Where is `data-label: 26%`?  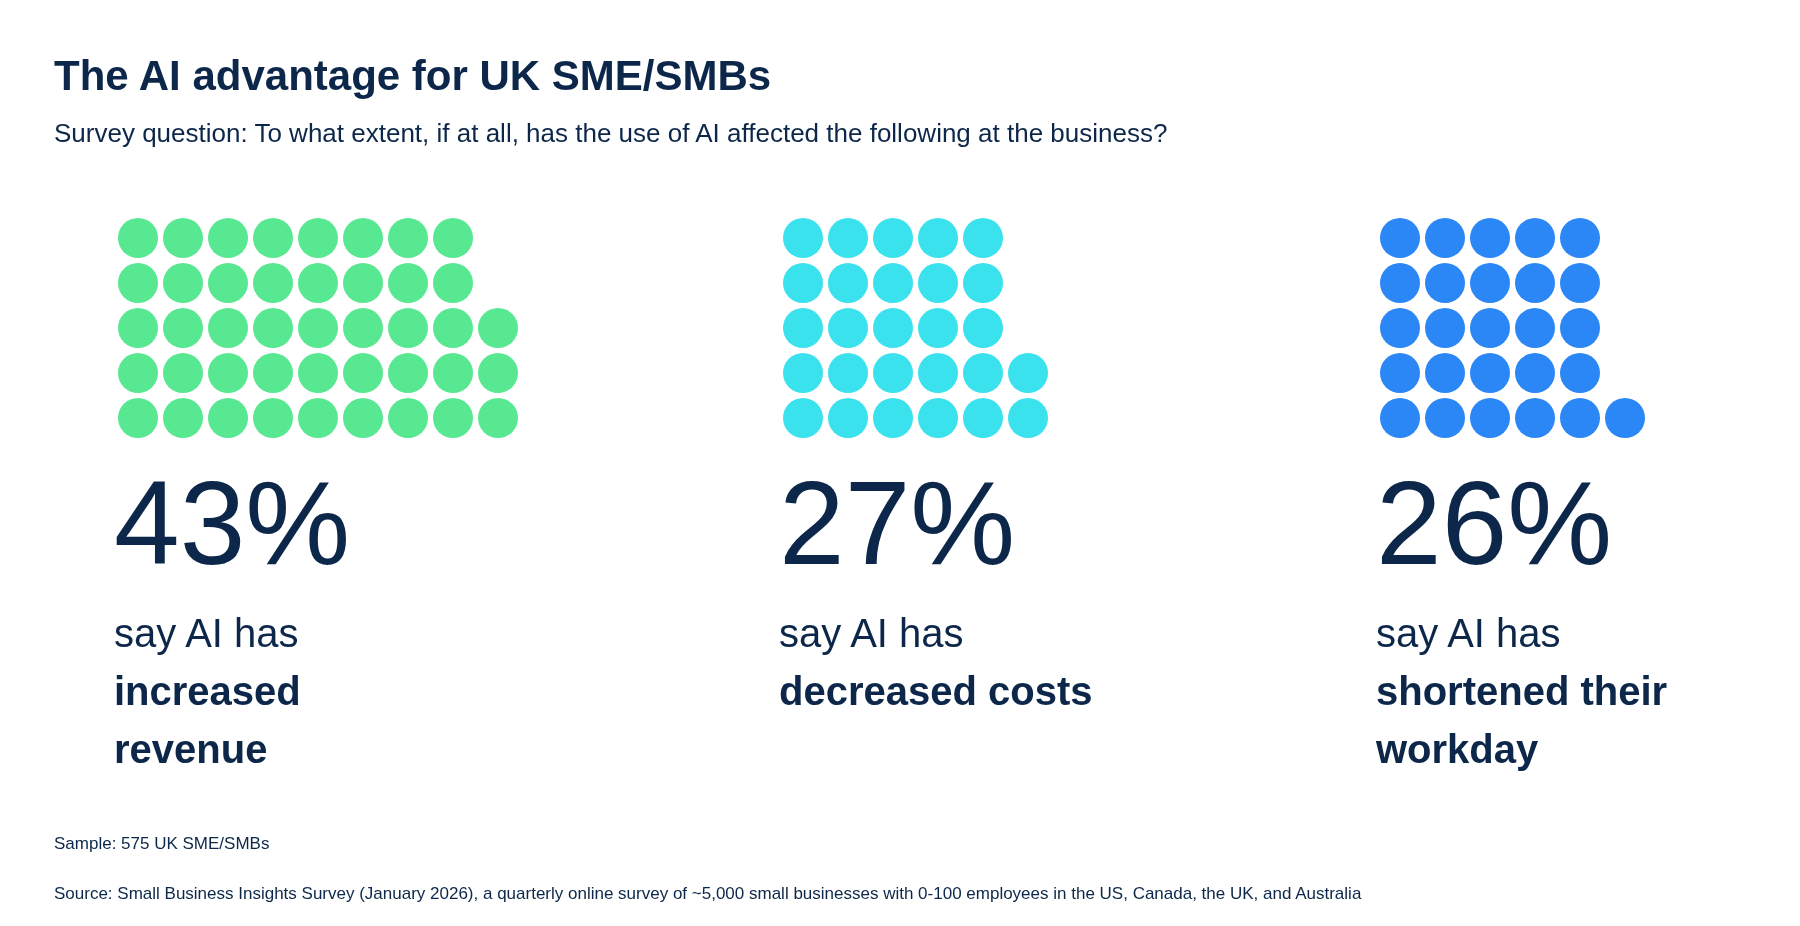
data-label: 26% is located at coordinates (1495, 523).